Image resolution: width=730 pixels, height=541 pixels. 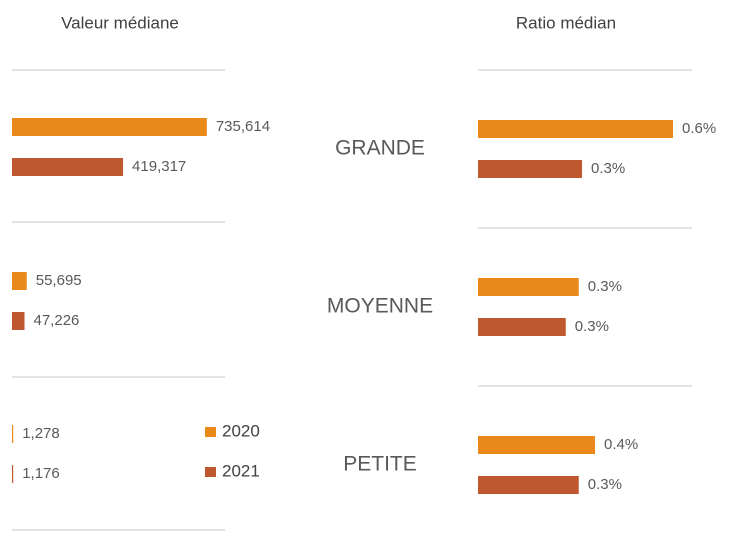 I want to click on legend-label: 2021, so click(x=241, y=470).